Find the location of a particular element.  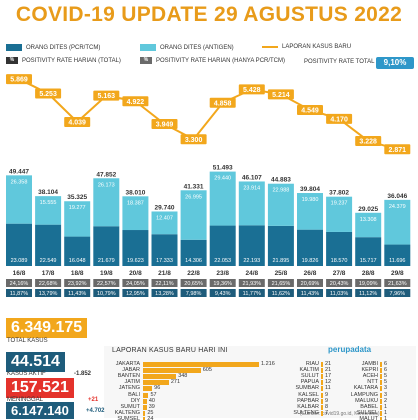

label-pcr-9: 21.895 is located at coordinates (280, 261).